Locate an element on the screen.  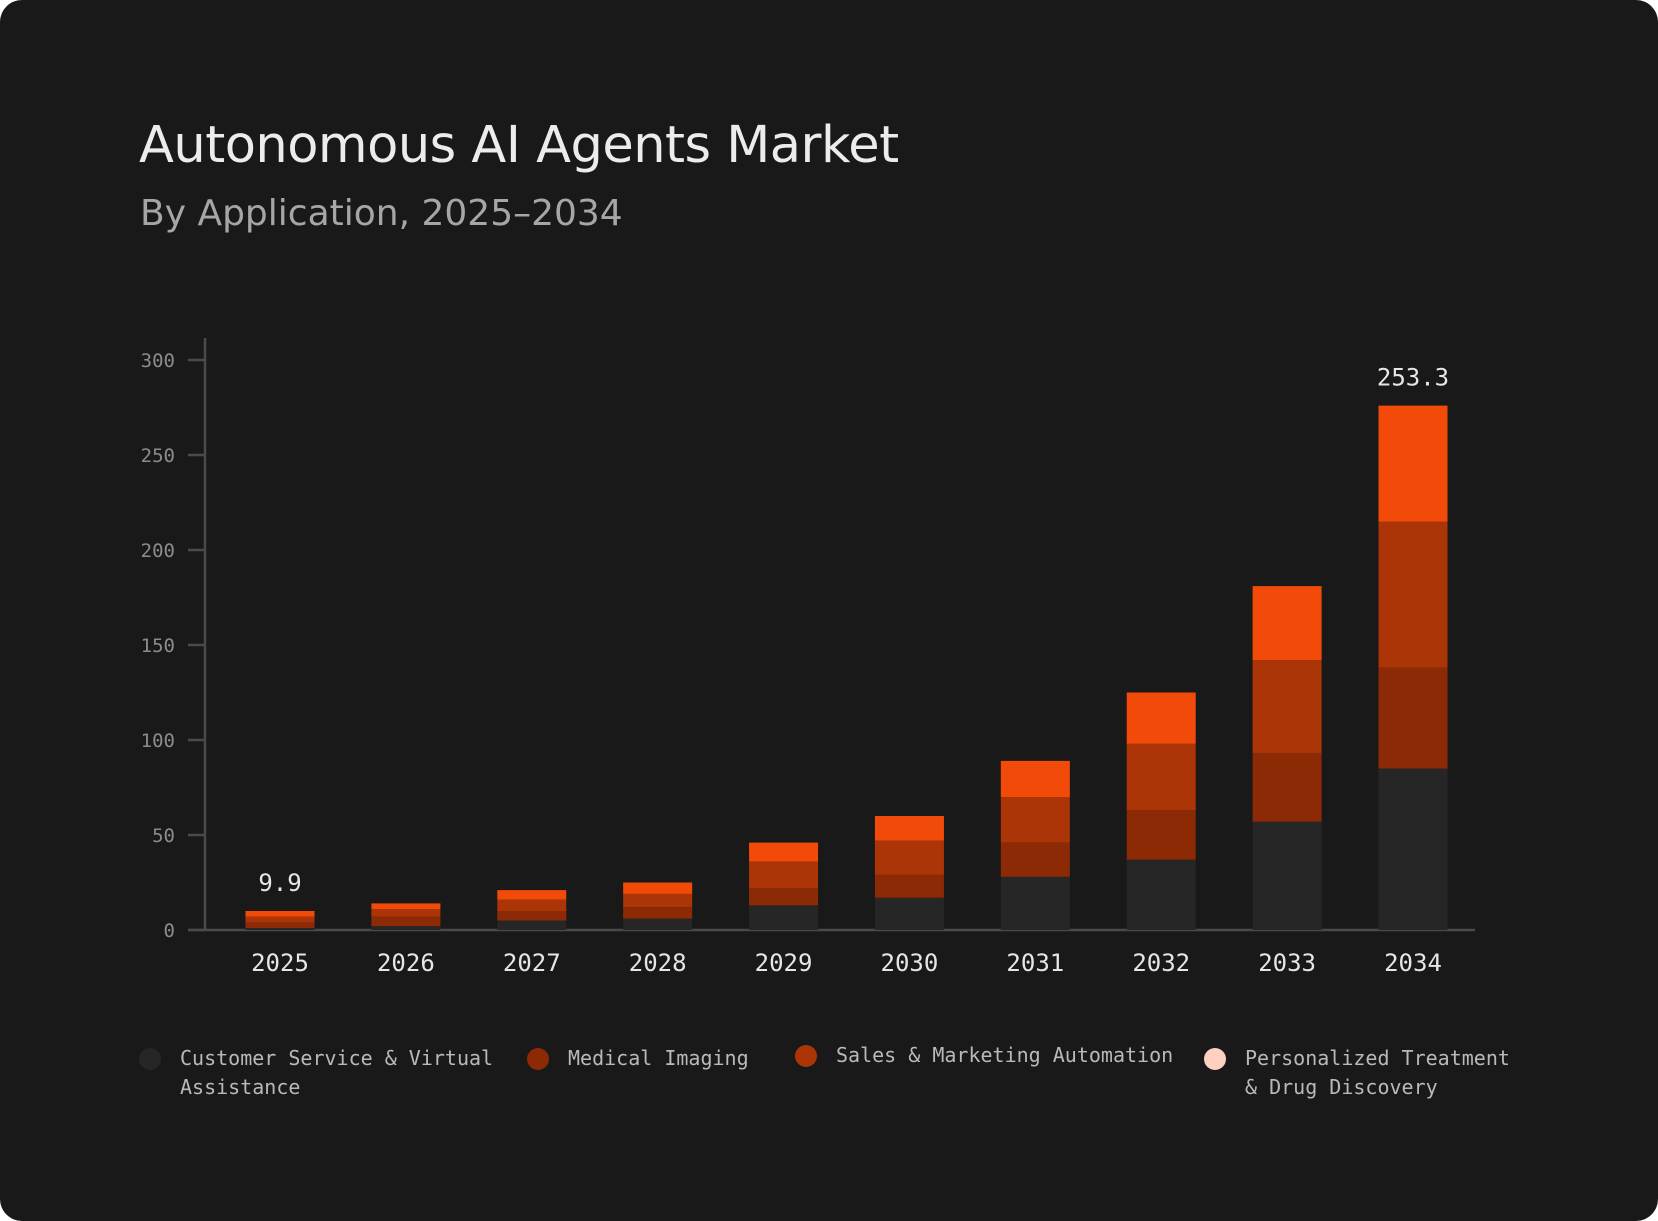
y-tick-label: 0 is located at coordinates (169, 931).